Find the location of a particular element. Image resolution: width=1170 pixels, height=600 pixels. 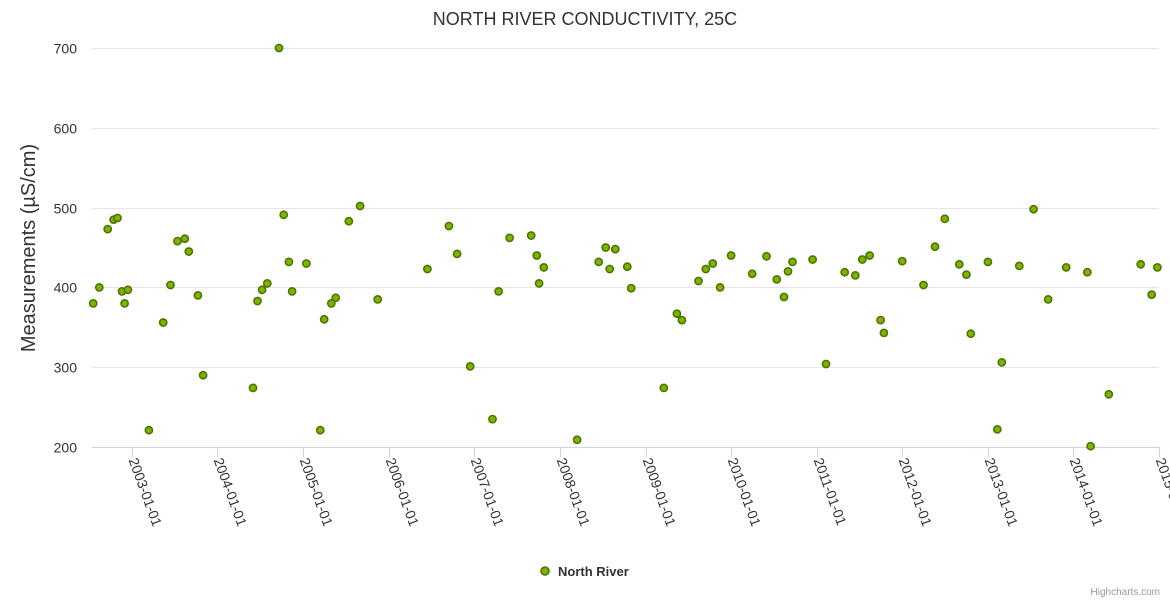

x-tick-label: 2003-01-01 is located at coordinates (146, 492).